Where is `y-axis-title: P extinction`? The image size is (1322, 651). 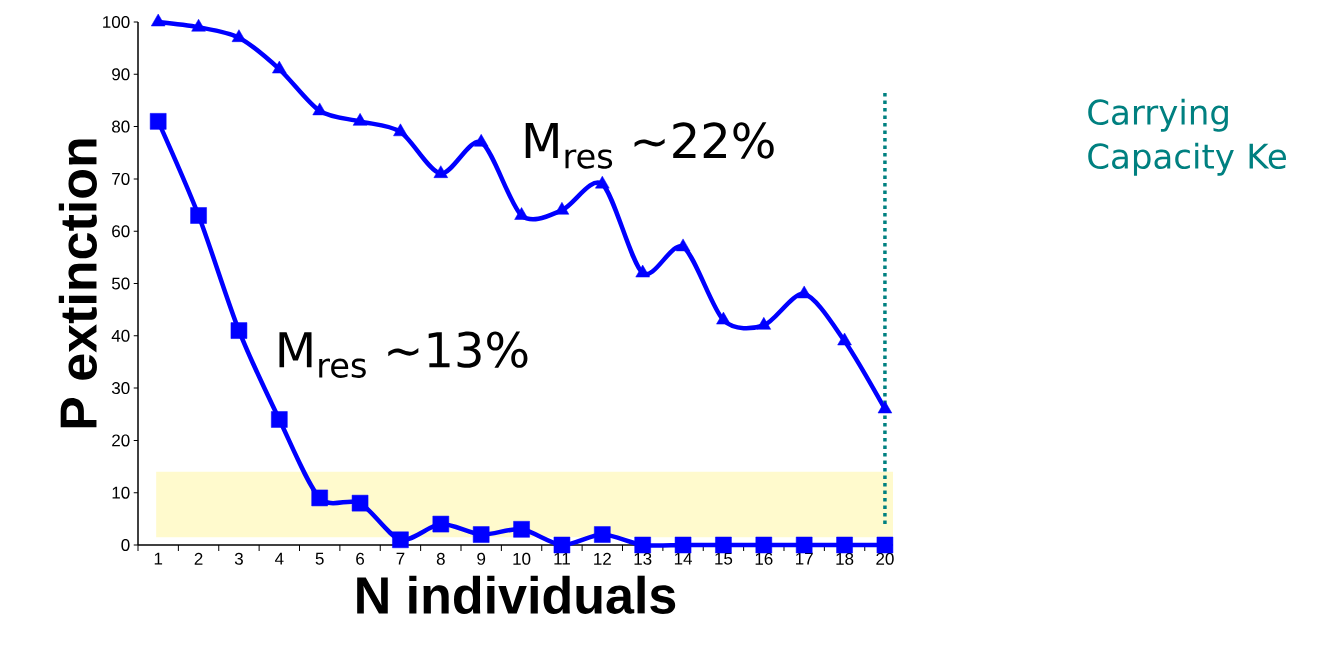
y-axis-title: P extinction is located at coordinates (77, 283).